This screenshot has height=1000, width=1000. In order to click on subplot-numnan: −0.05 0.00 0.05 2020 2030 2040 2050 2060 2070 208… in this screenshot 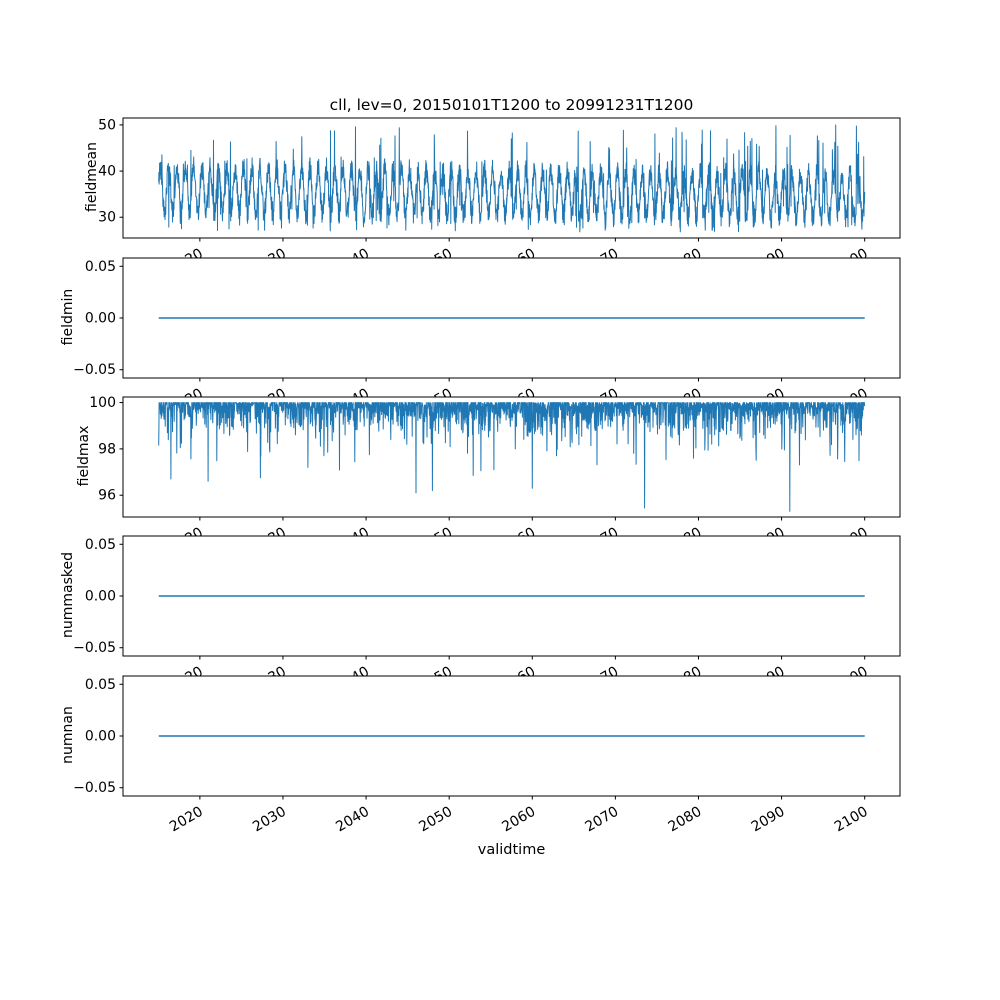, I will do `click(487, 755)`.